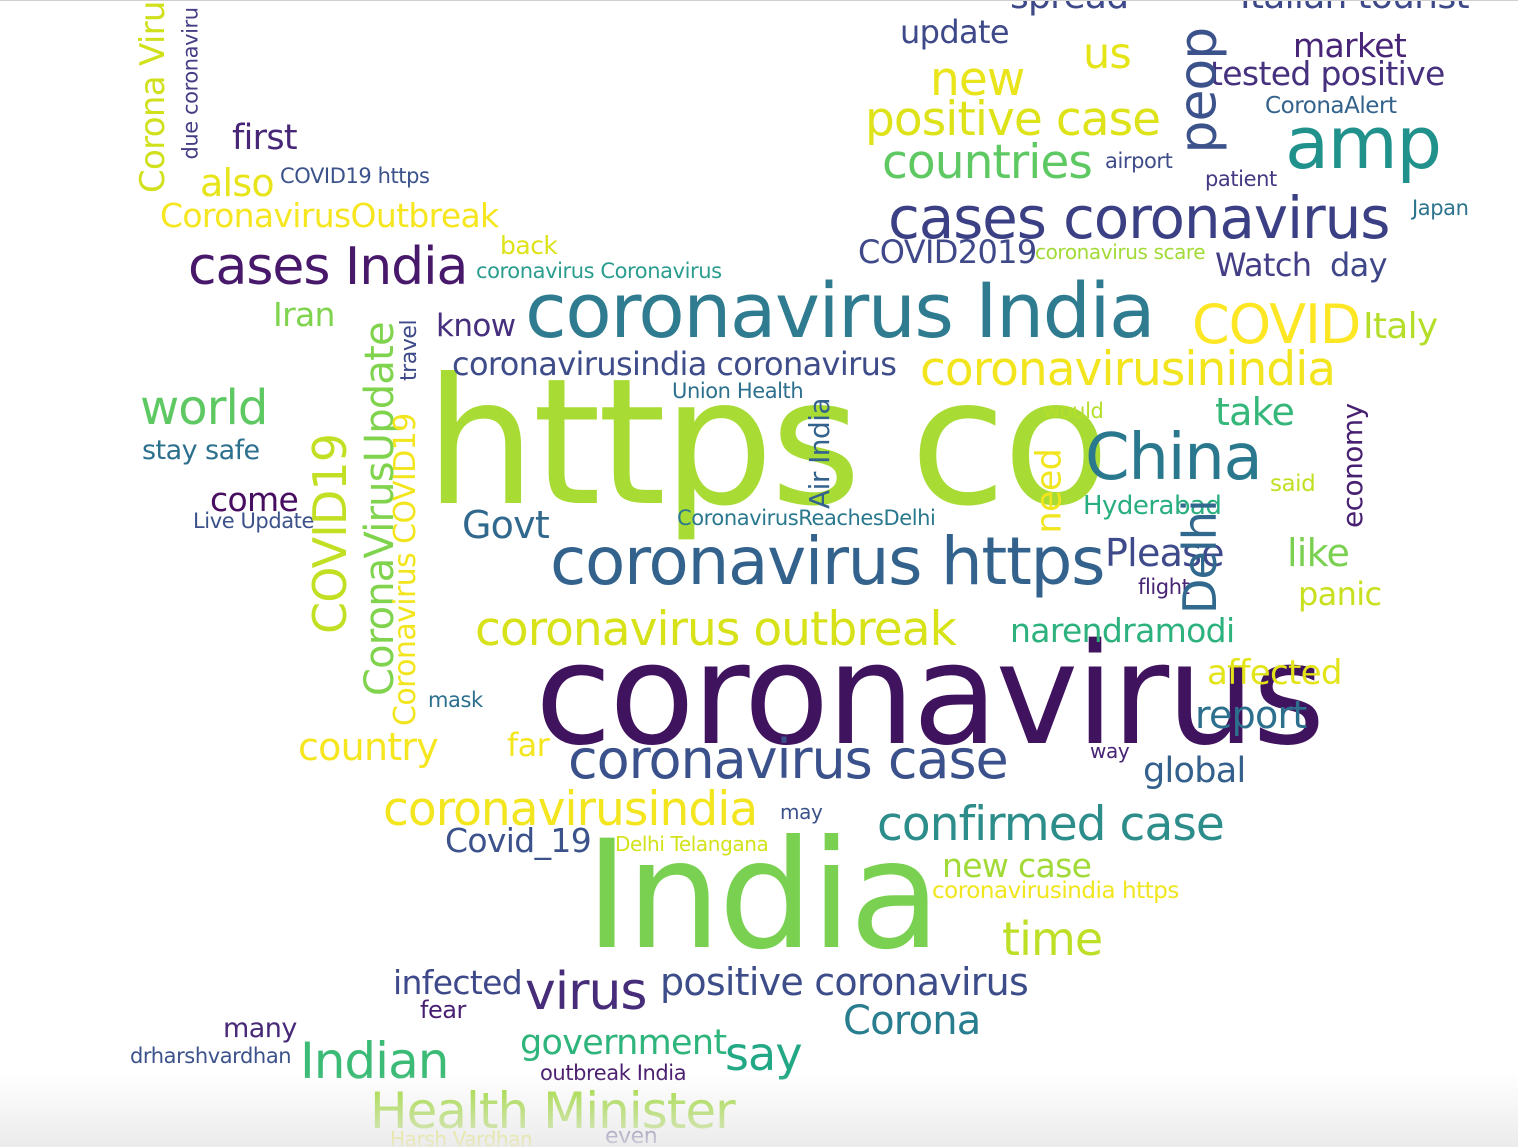 This screenshot has width=1518, height=1147. Describe the element at coordinates (328, 267) in the screenshot. I see `word-cases-india: cases India` at that location.